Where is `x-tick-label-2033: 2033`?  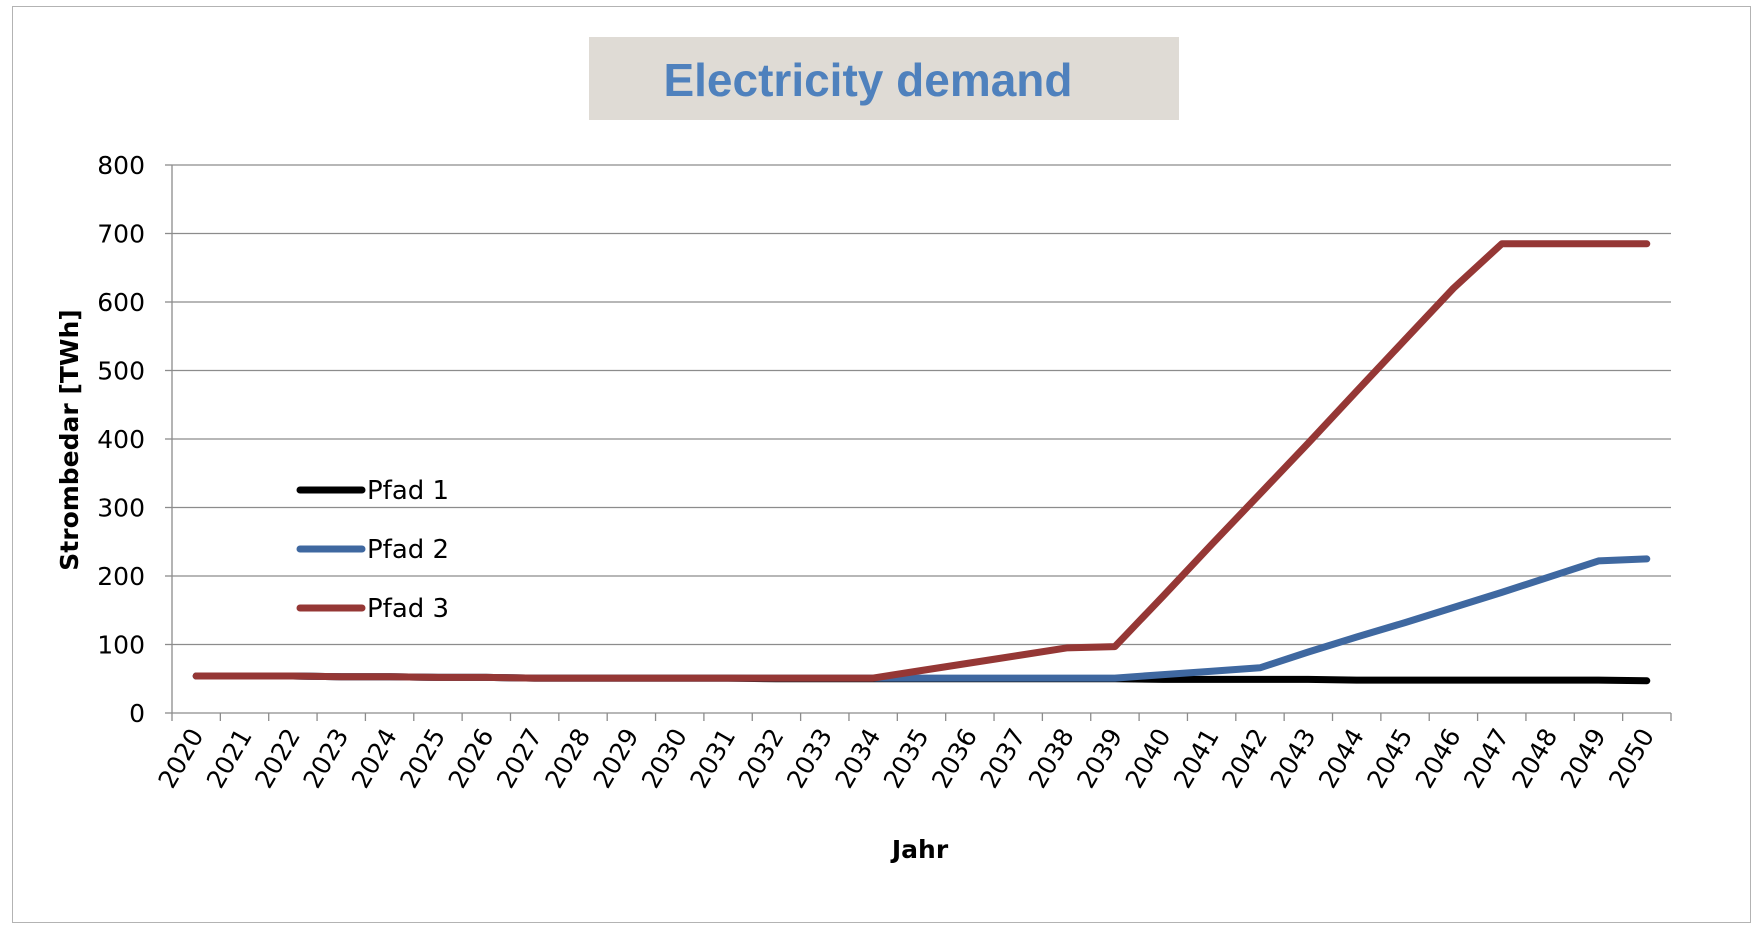 x-tick-label-2033: 2033 is located at coordinates (809, 759).